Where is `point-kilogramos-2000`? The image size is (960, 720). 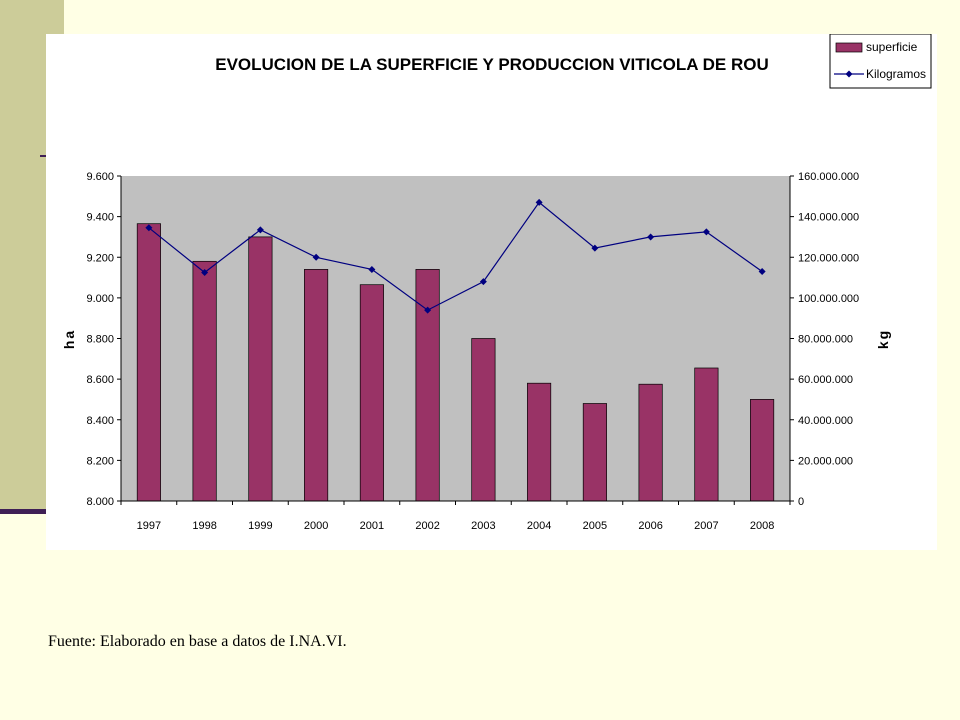 point-kilogramos-2000 is located at coordinates (316, 257).